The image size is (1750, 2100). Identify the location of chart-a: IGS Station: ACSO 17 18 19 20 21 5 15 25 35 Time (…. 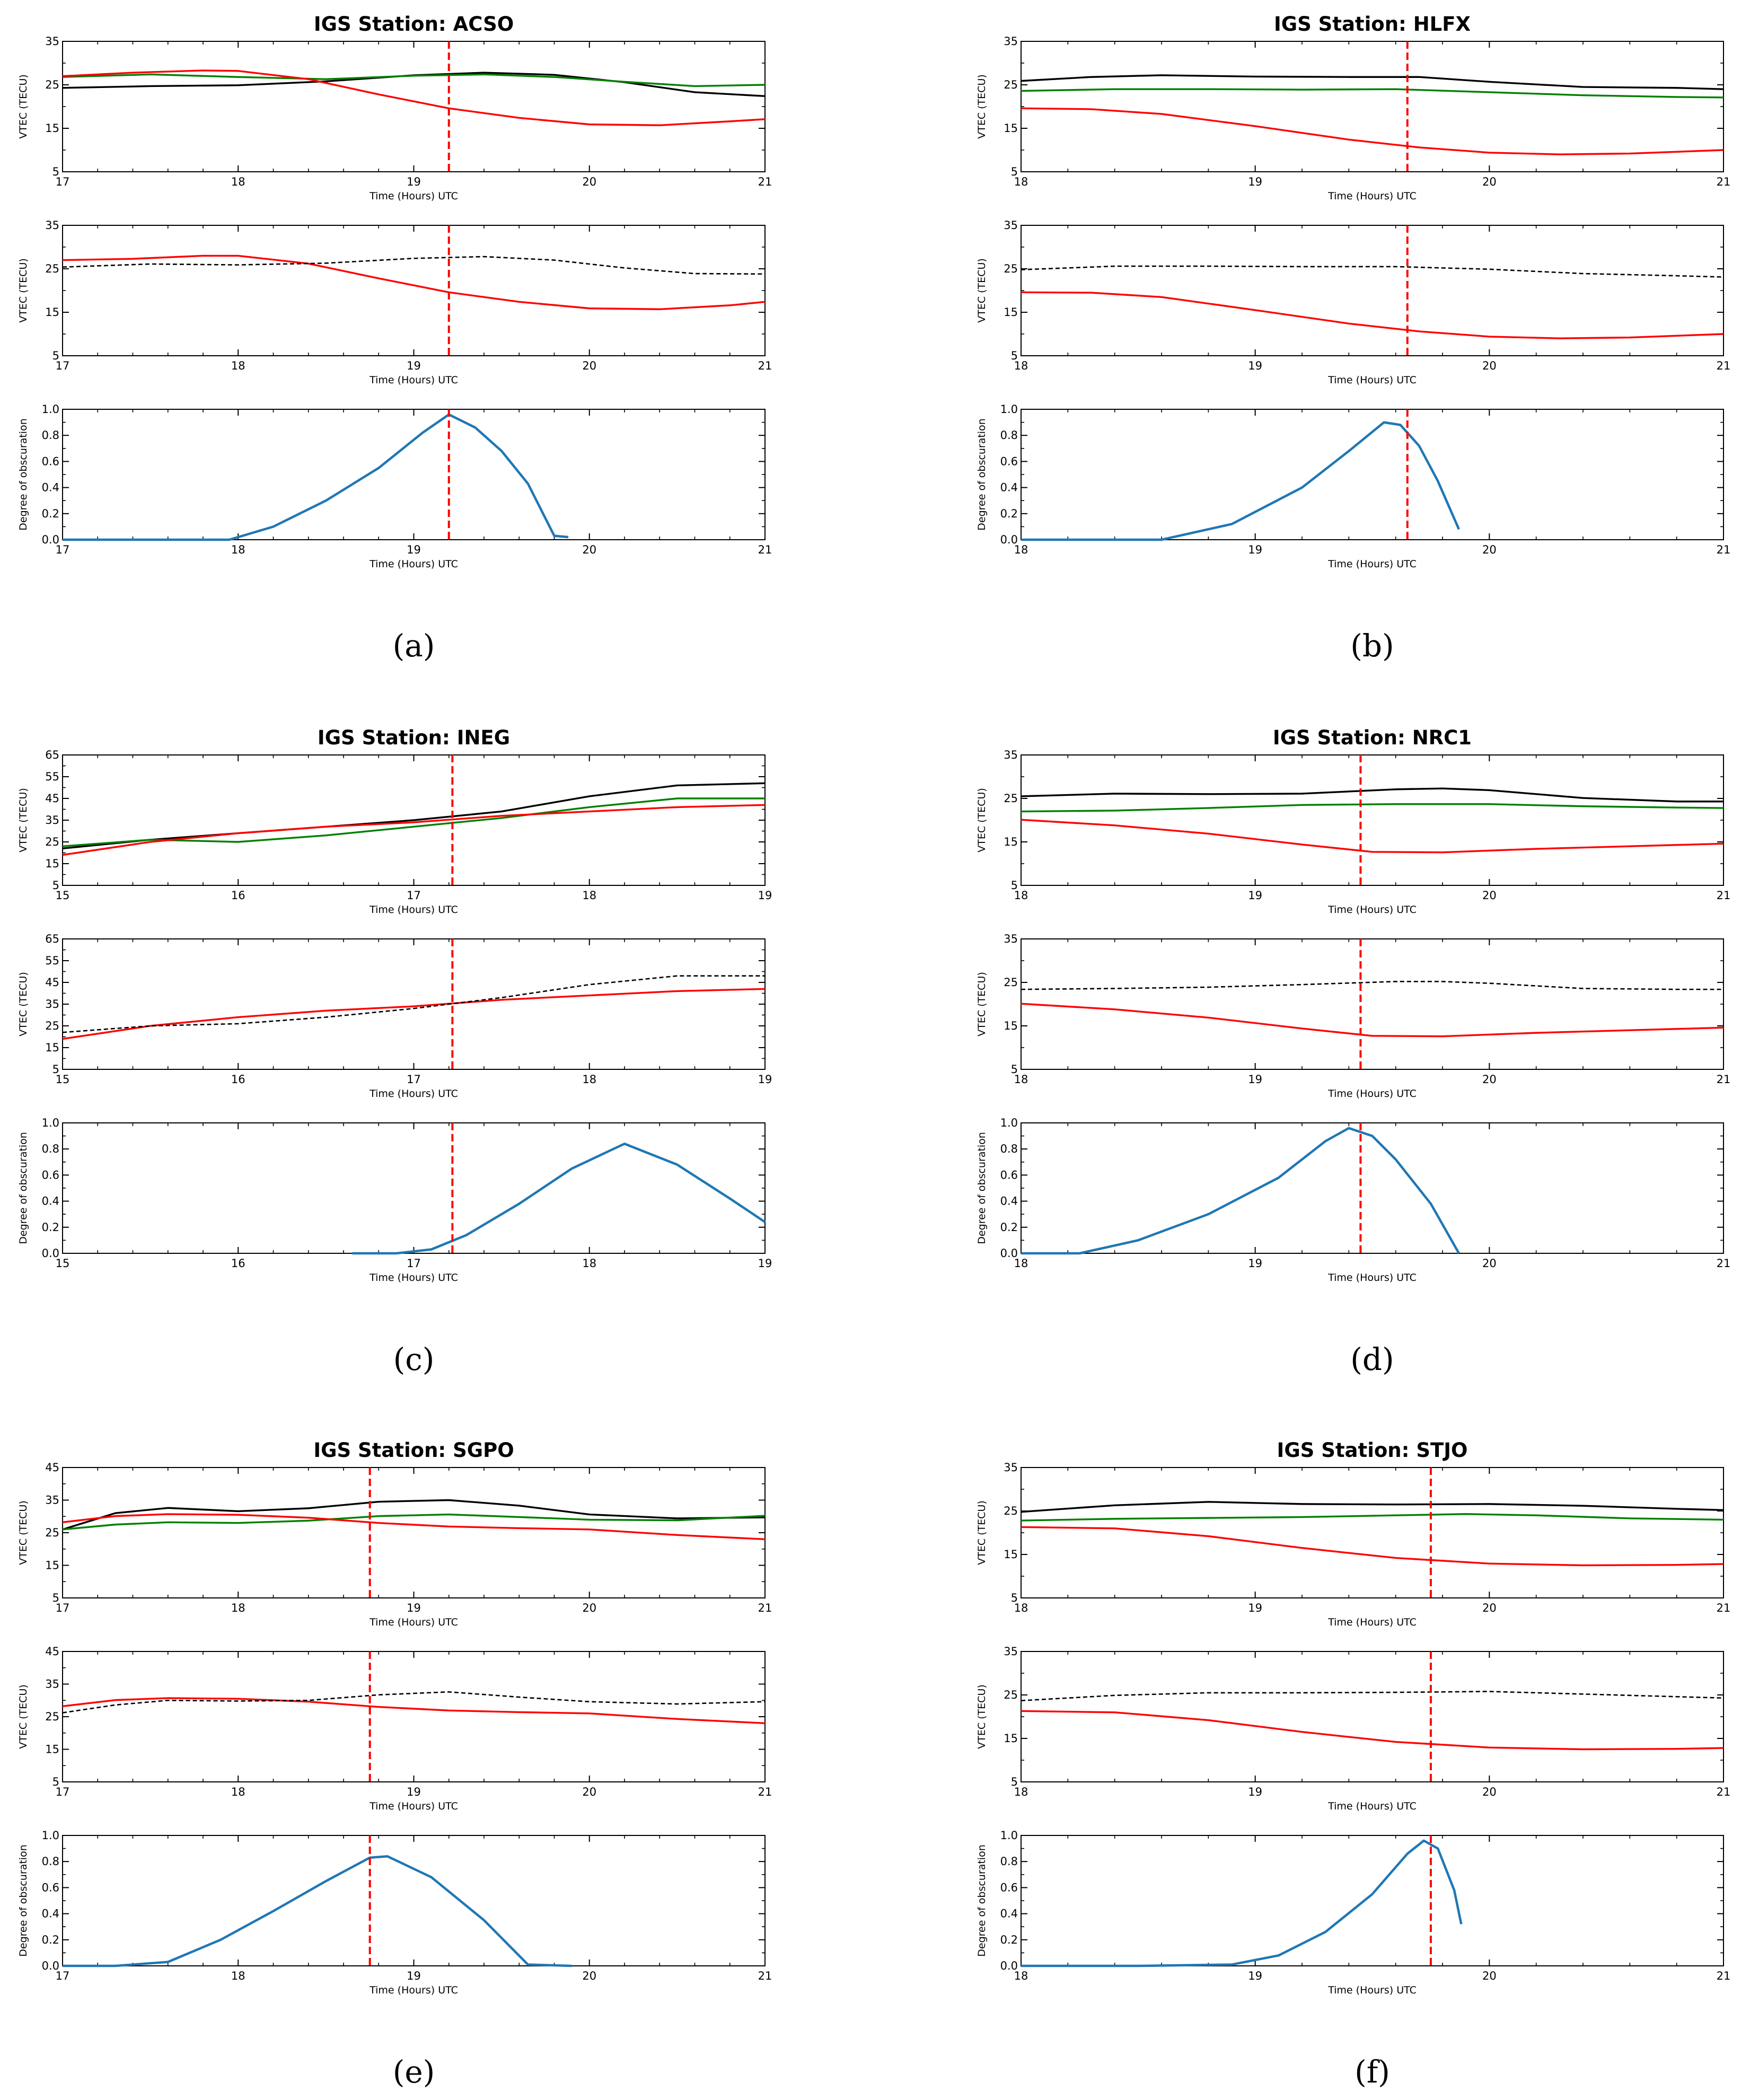
(394, 338).